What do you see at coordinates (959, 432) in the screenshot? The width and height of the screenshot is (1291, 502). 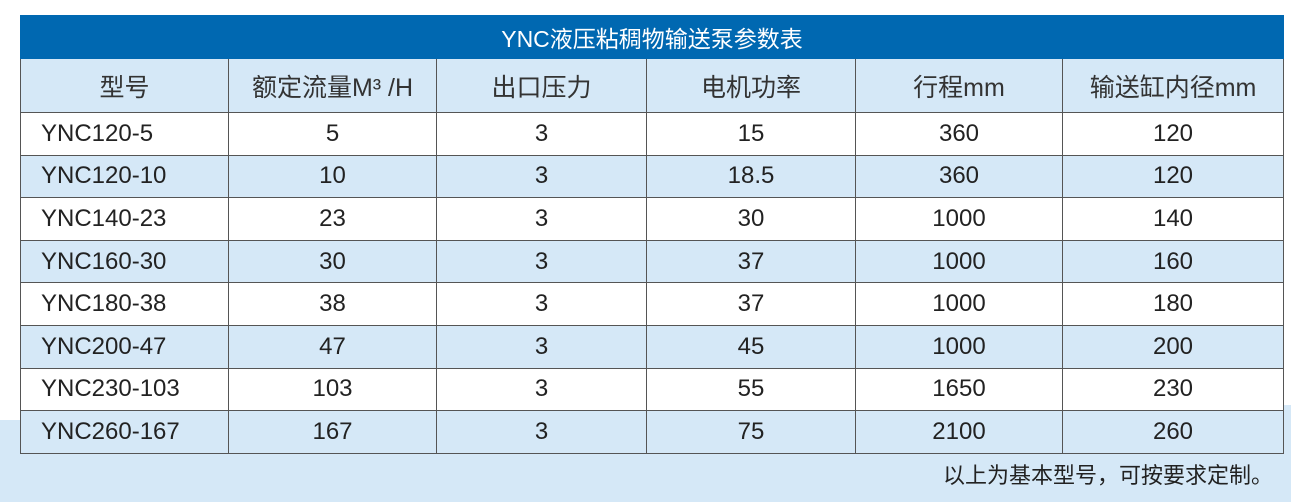 I see `table-cell: 2100` at bounding box center [959, 432].